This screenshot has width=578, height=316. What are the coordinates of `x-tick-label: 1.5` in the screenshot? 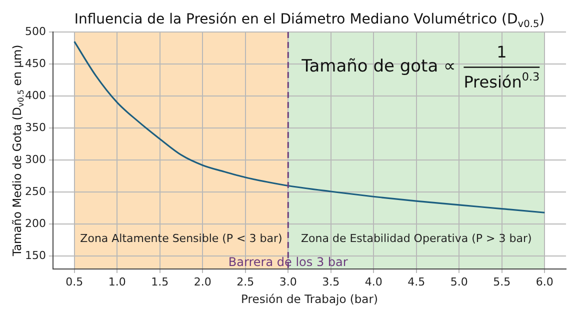 It's located at (160, 281).